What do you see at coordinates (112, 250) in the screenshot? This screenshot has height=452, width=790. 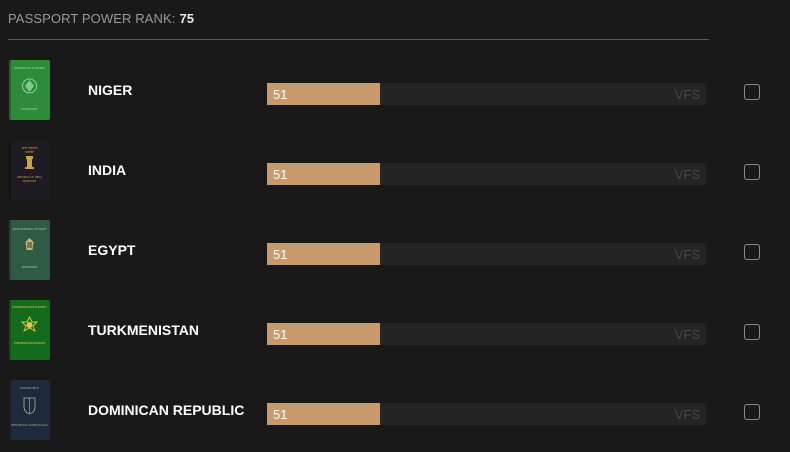 I see `country-name: EGYPT` at bounding box center [112, 250].